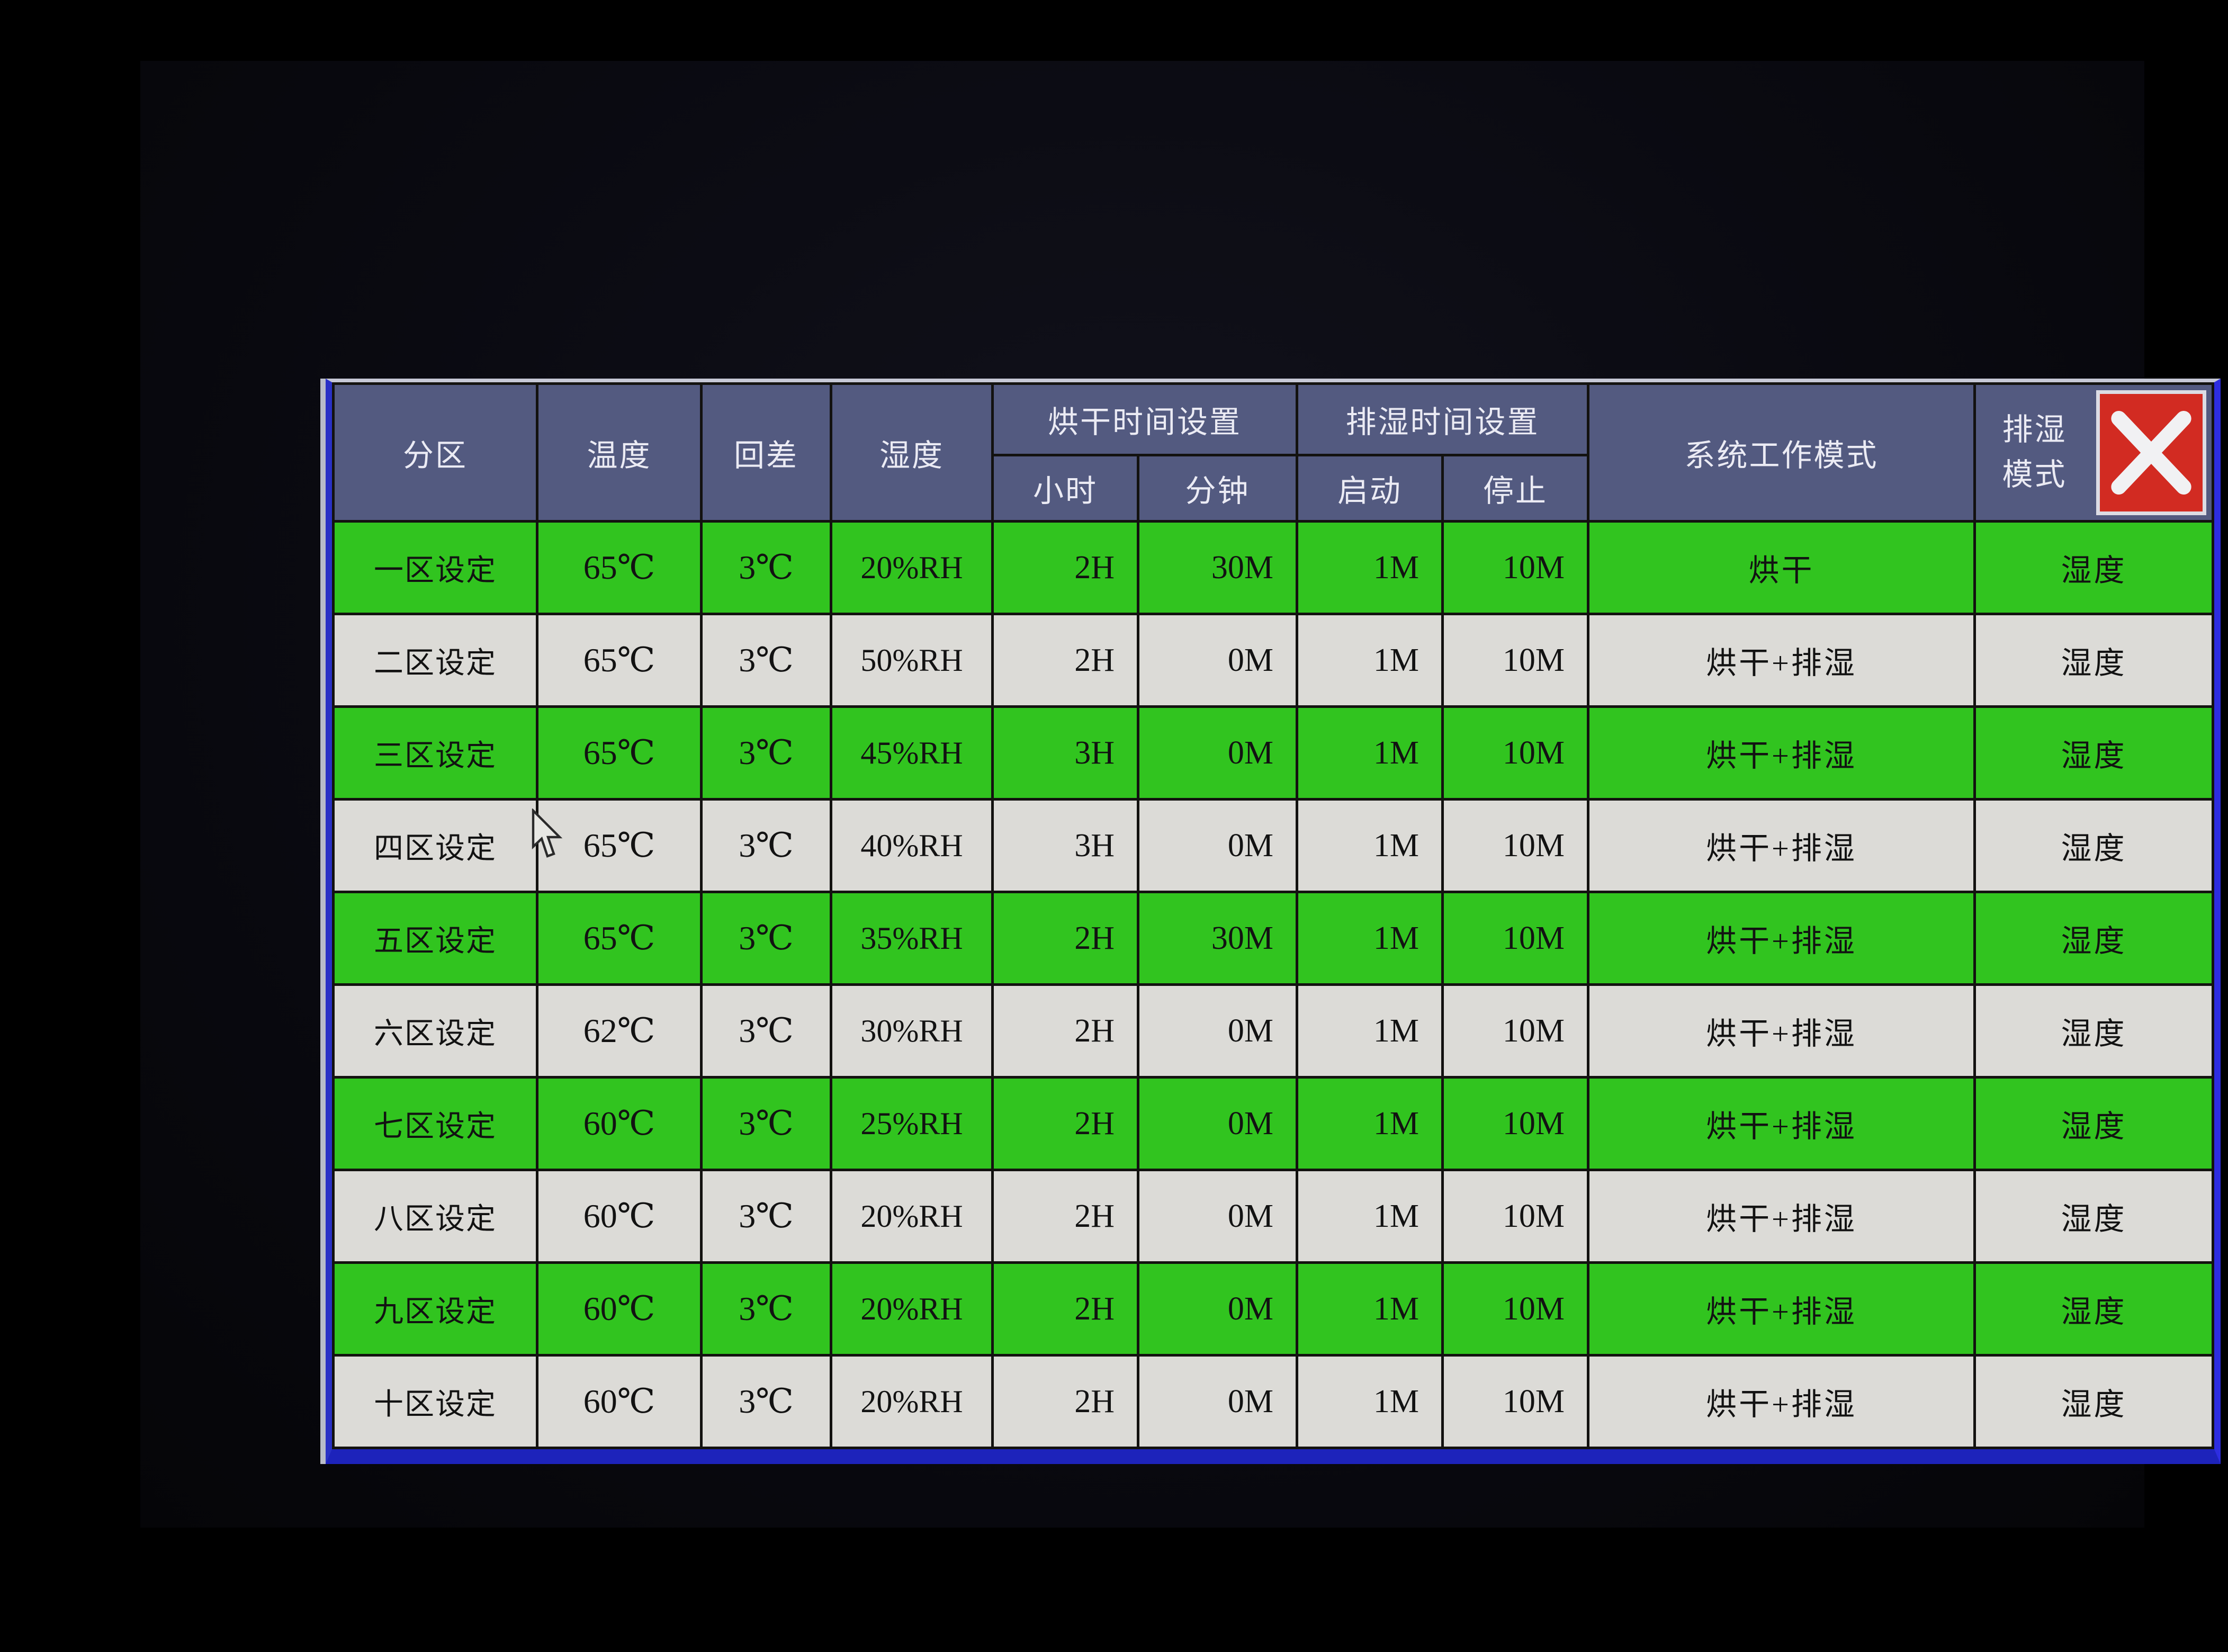 This screenshot has width=2228, height=1652. Describe the element at coordinates (2151, 452) in the screenshot. I see `close-button` at that location.